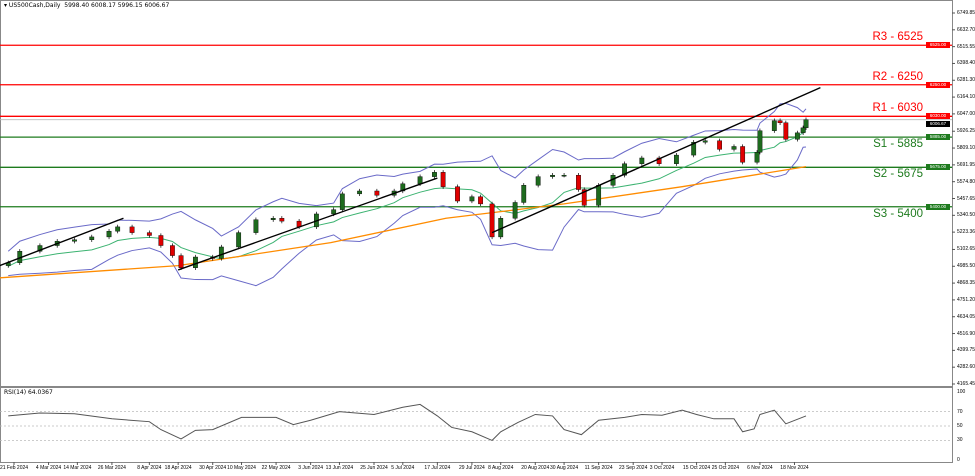 This screenshot has width=975, height=476. What do you see at coordinates (149, 468) in the screenshot?
I see `x-axis-label: 8 Apr 2024` at bounding box center [149, 468].